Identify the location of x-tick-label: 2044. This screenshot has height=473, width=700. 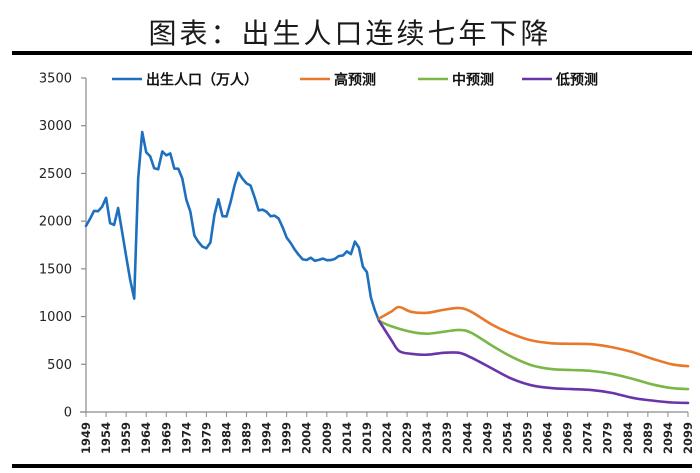
(467, 438).